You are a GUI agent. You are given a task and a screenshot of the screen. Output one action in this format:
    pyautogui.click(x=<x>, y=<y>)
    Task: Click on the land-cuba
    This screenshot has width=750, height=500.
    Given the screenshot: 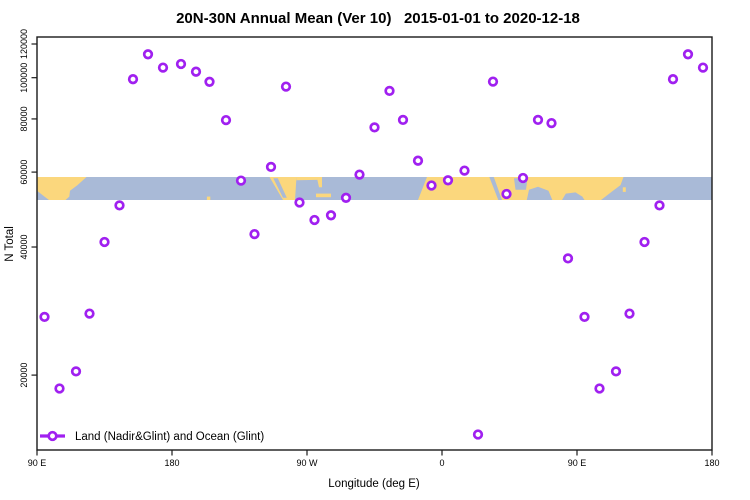 What is the action you would take?
    pyautogui.click(x=323, y=195)
    